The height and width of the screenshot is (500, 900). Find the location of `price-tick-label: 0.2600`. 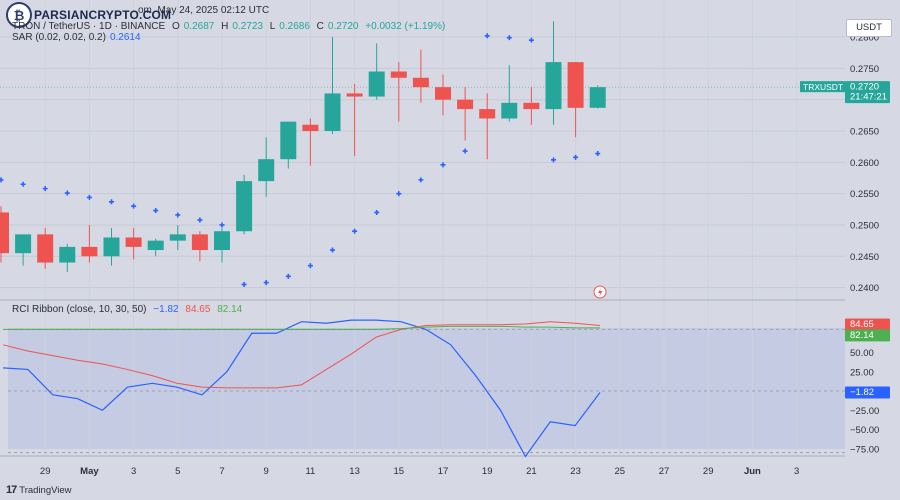

price-tick-label: 0.2600 is located at coordinates (864, 163).